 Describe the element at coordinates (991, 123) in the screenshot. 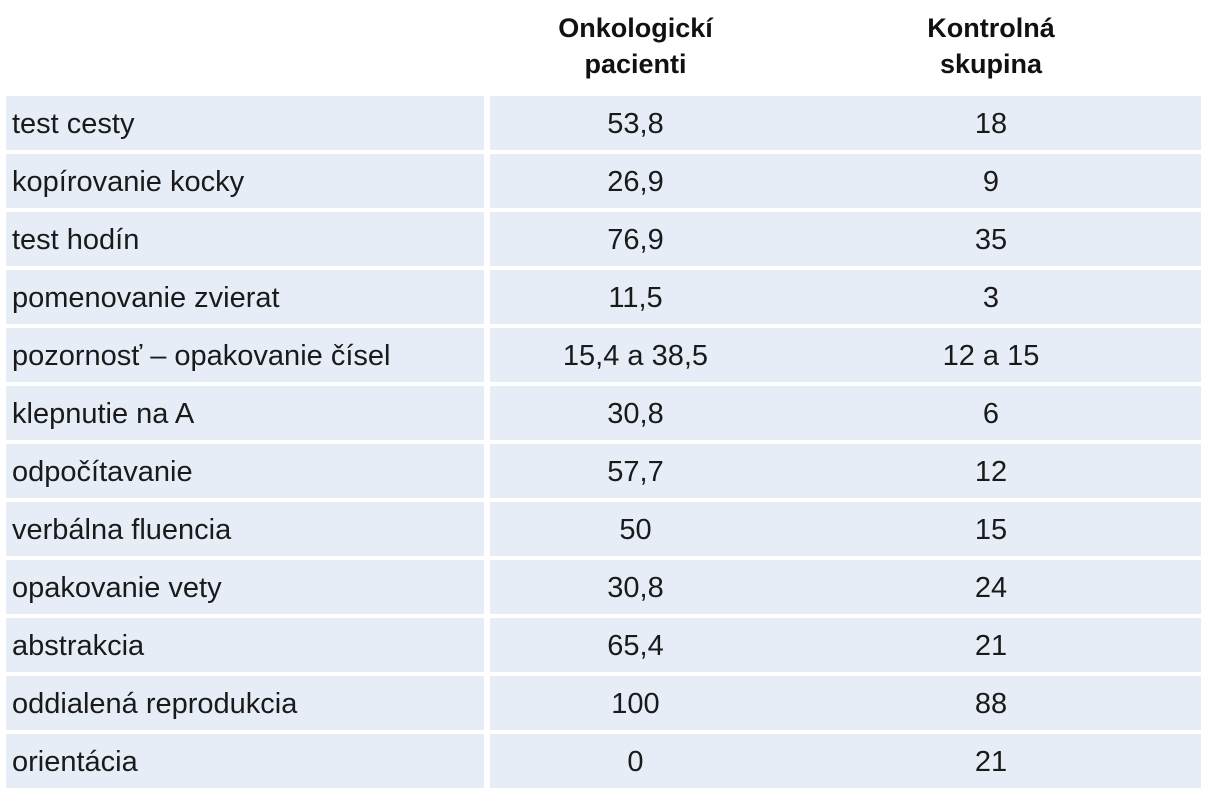

I see `control-value: 18` at that location.